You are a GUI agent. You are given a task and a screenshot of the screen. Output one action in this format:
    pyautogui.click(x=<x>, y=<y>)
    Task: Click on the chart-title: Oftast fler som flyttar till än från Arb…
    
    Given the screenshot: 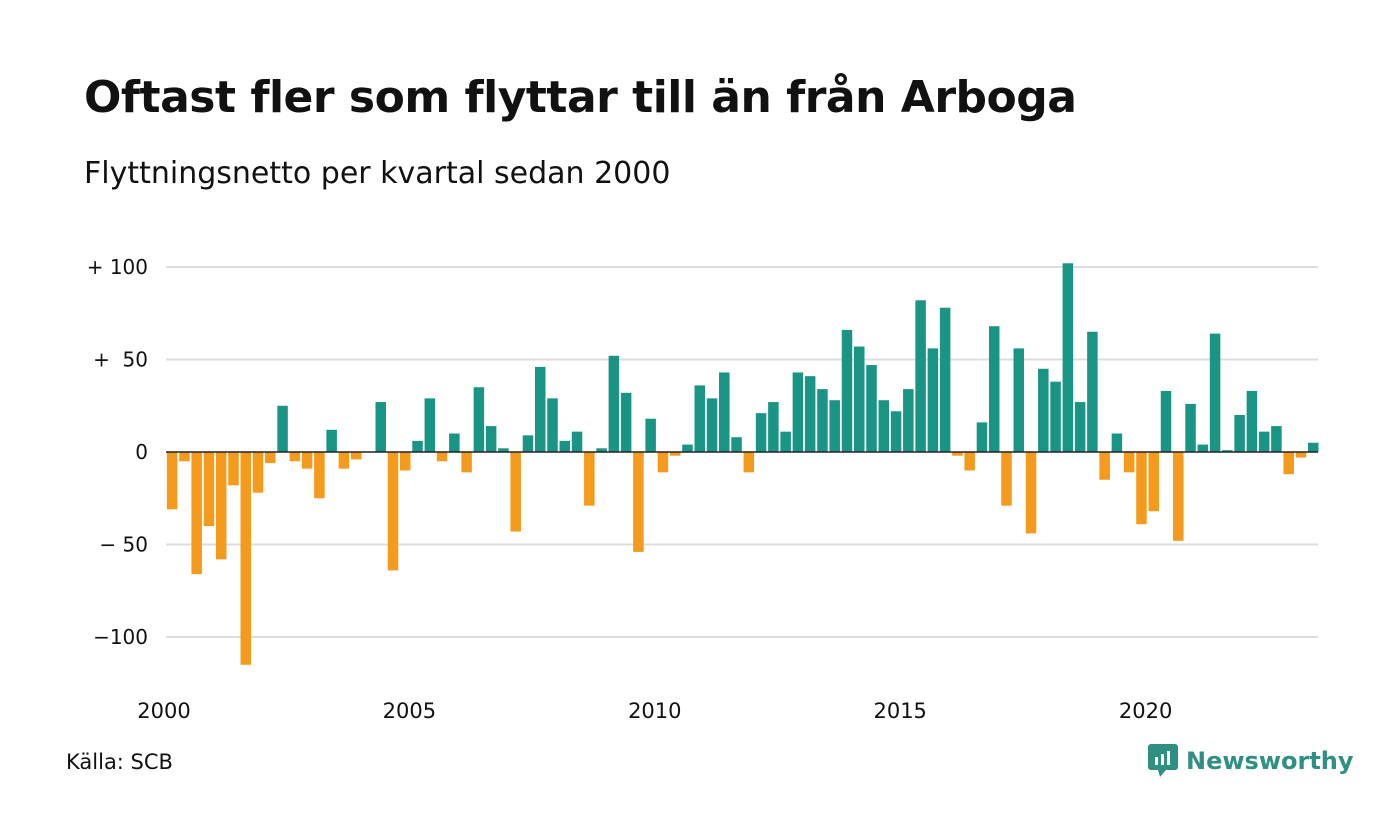 What is the action you would take?
    pyautogui.click(x=580, y=97)
    